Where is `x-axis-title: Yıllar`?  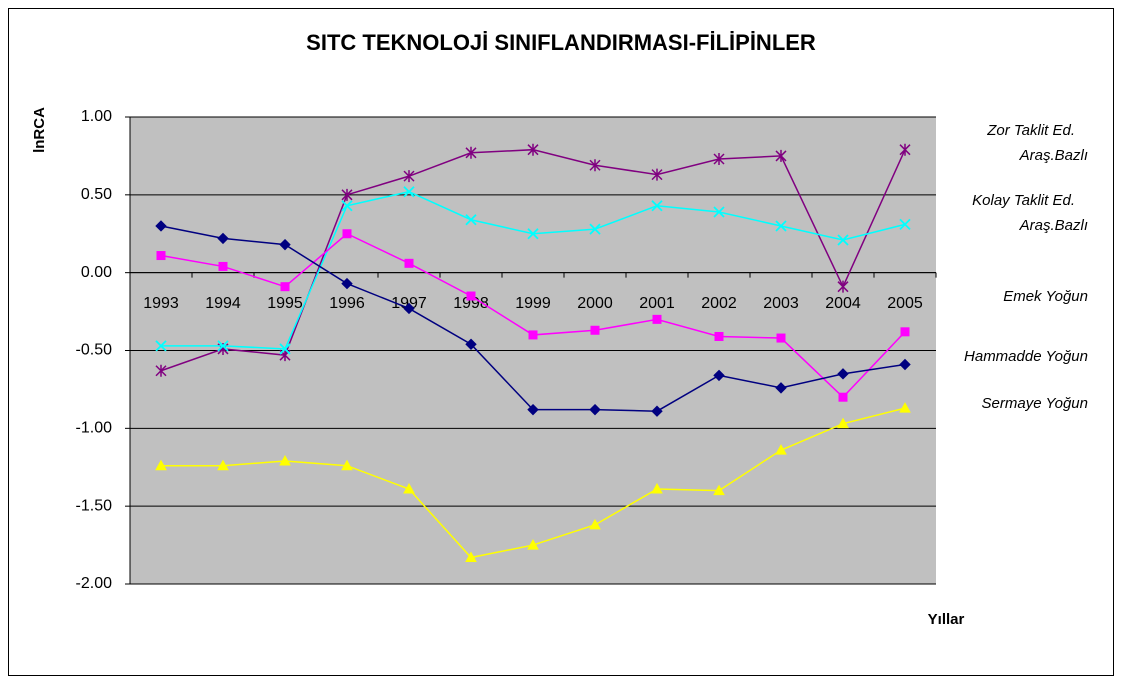
x-axis-title: Yıllar is located at coordinates (946, 619).